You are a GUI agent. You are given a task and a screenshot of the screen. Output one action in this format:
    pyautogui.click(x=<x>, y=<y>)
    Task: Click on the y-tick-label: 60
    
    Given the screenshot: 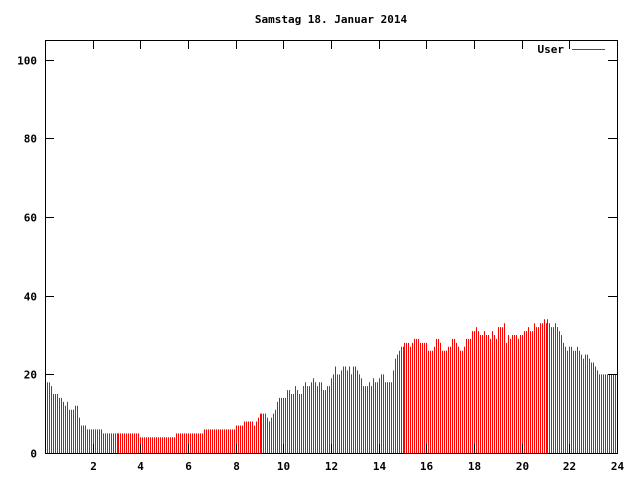 What is the action you would take?
    pyautogui.click(x=30, y=218)
    